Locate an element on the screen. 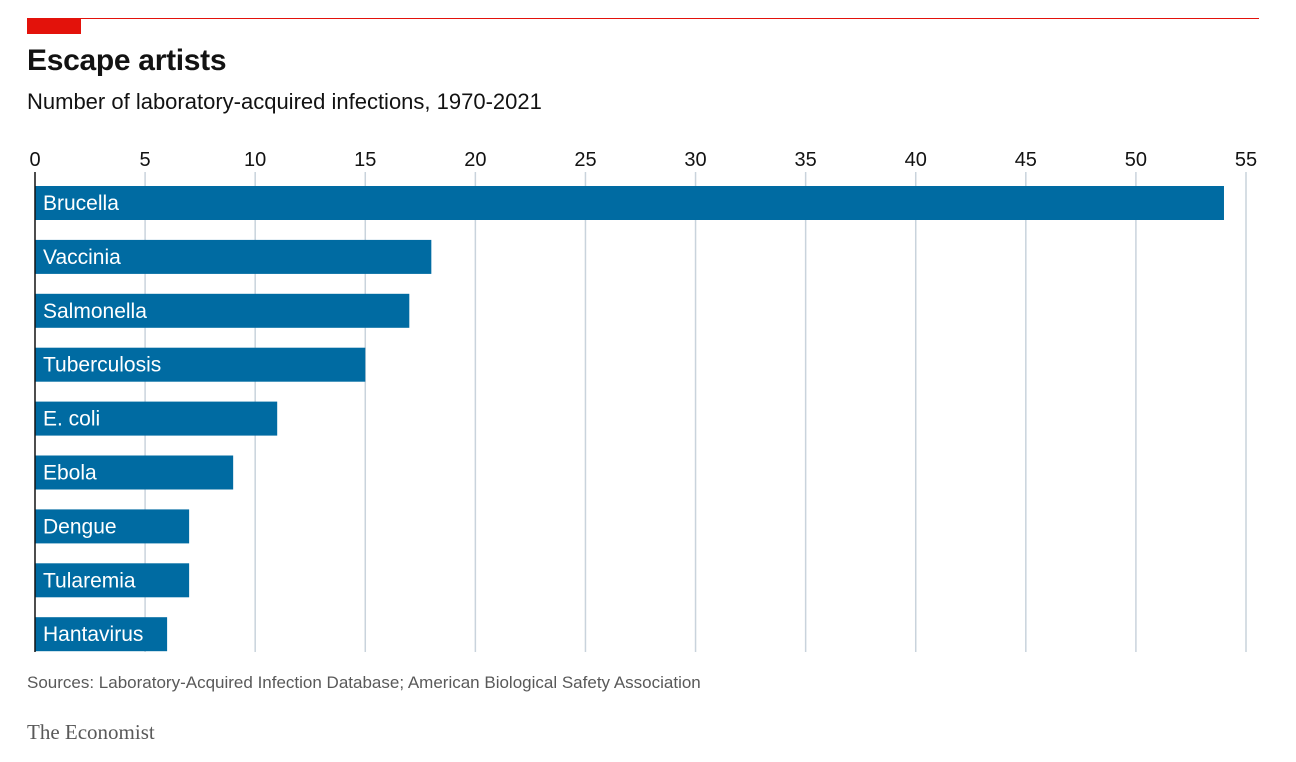  bar-ebola is located at coordinates (134, 472).